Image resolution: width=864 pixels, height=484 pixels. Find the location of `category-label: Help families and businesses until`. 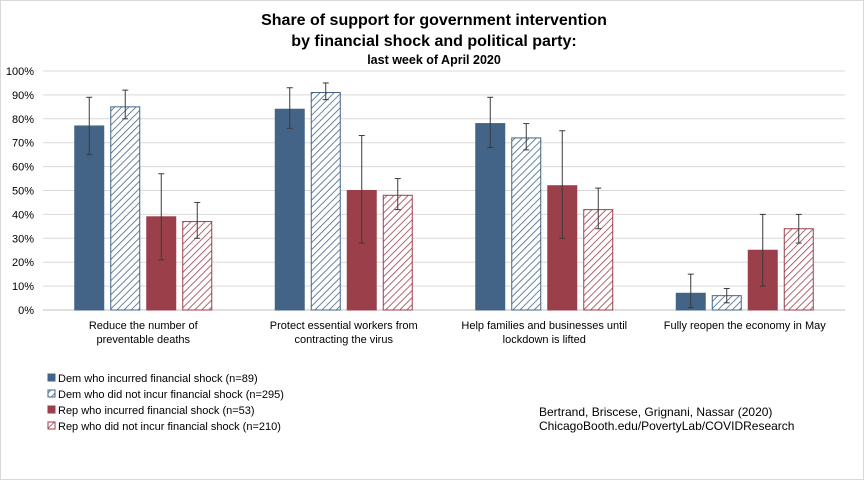

category-label: Help families and businesses until is located at coordinates (544, 326).